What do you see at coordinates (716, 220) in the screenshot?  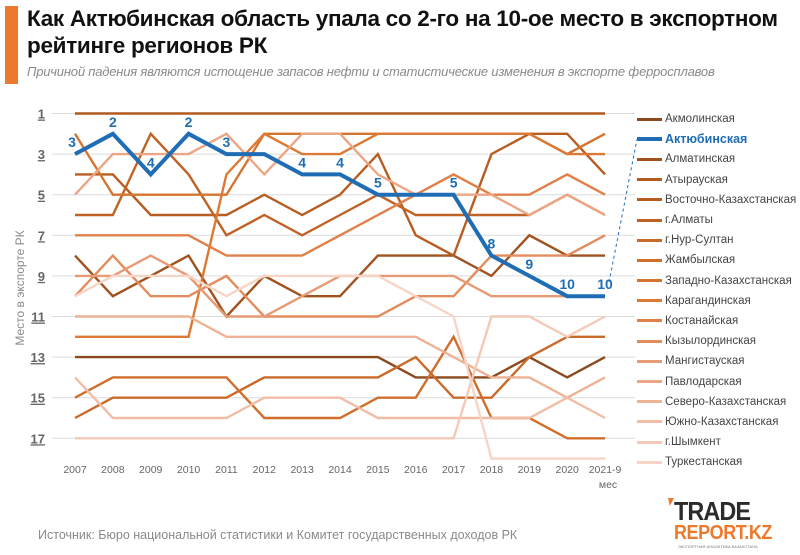 I see `legend-item: г.Алматы` at bounding box center [716, 220].